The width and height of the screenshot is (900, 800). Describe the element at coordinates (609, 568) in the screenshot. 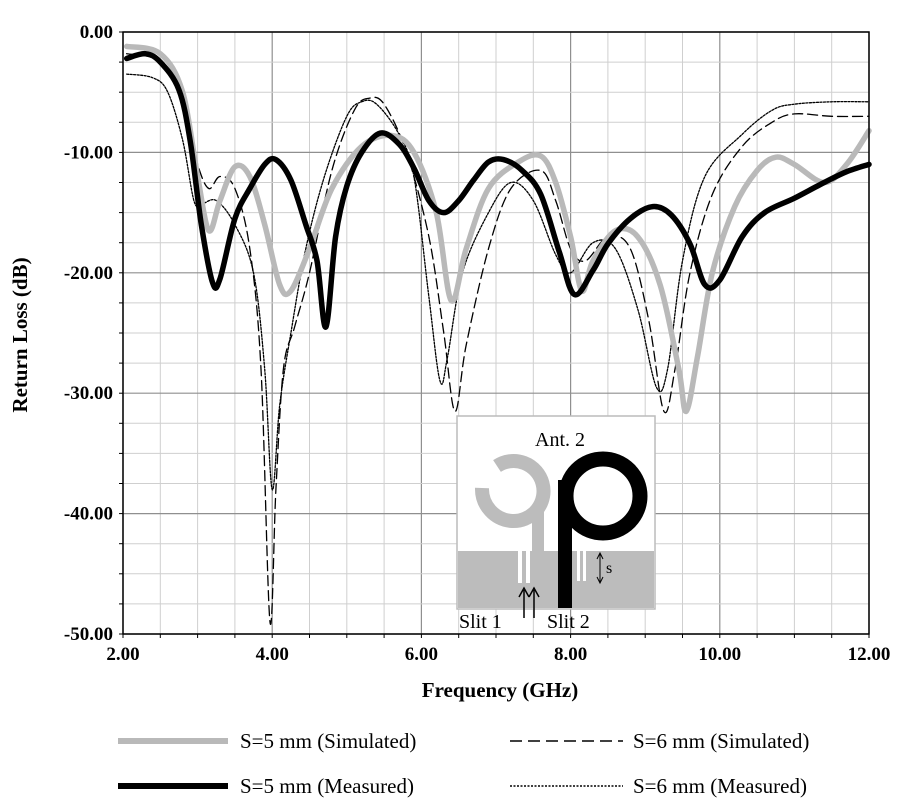

I see `s-label: s` at that location.